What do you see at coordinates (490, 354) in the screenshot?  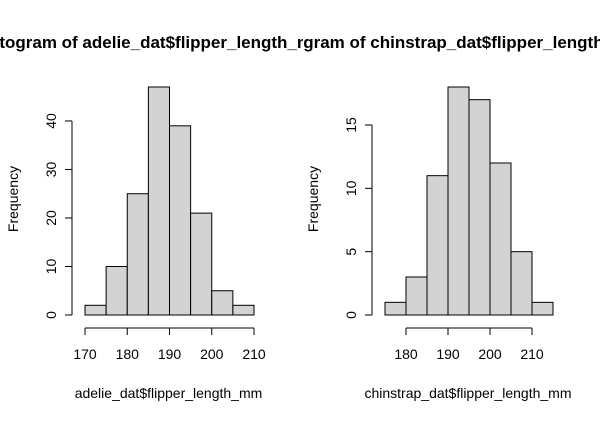 I see `chinstrap-x-tick-label: 200` at bounding box center [490, 354].